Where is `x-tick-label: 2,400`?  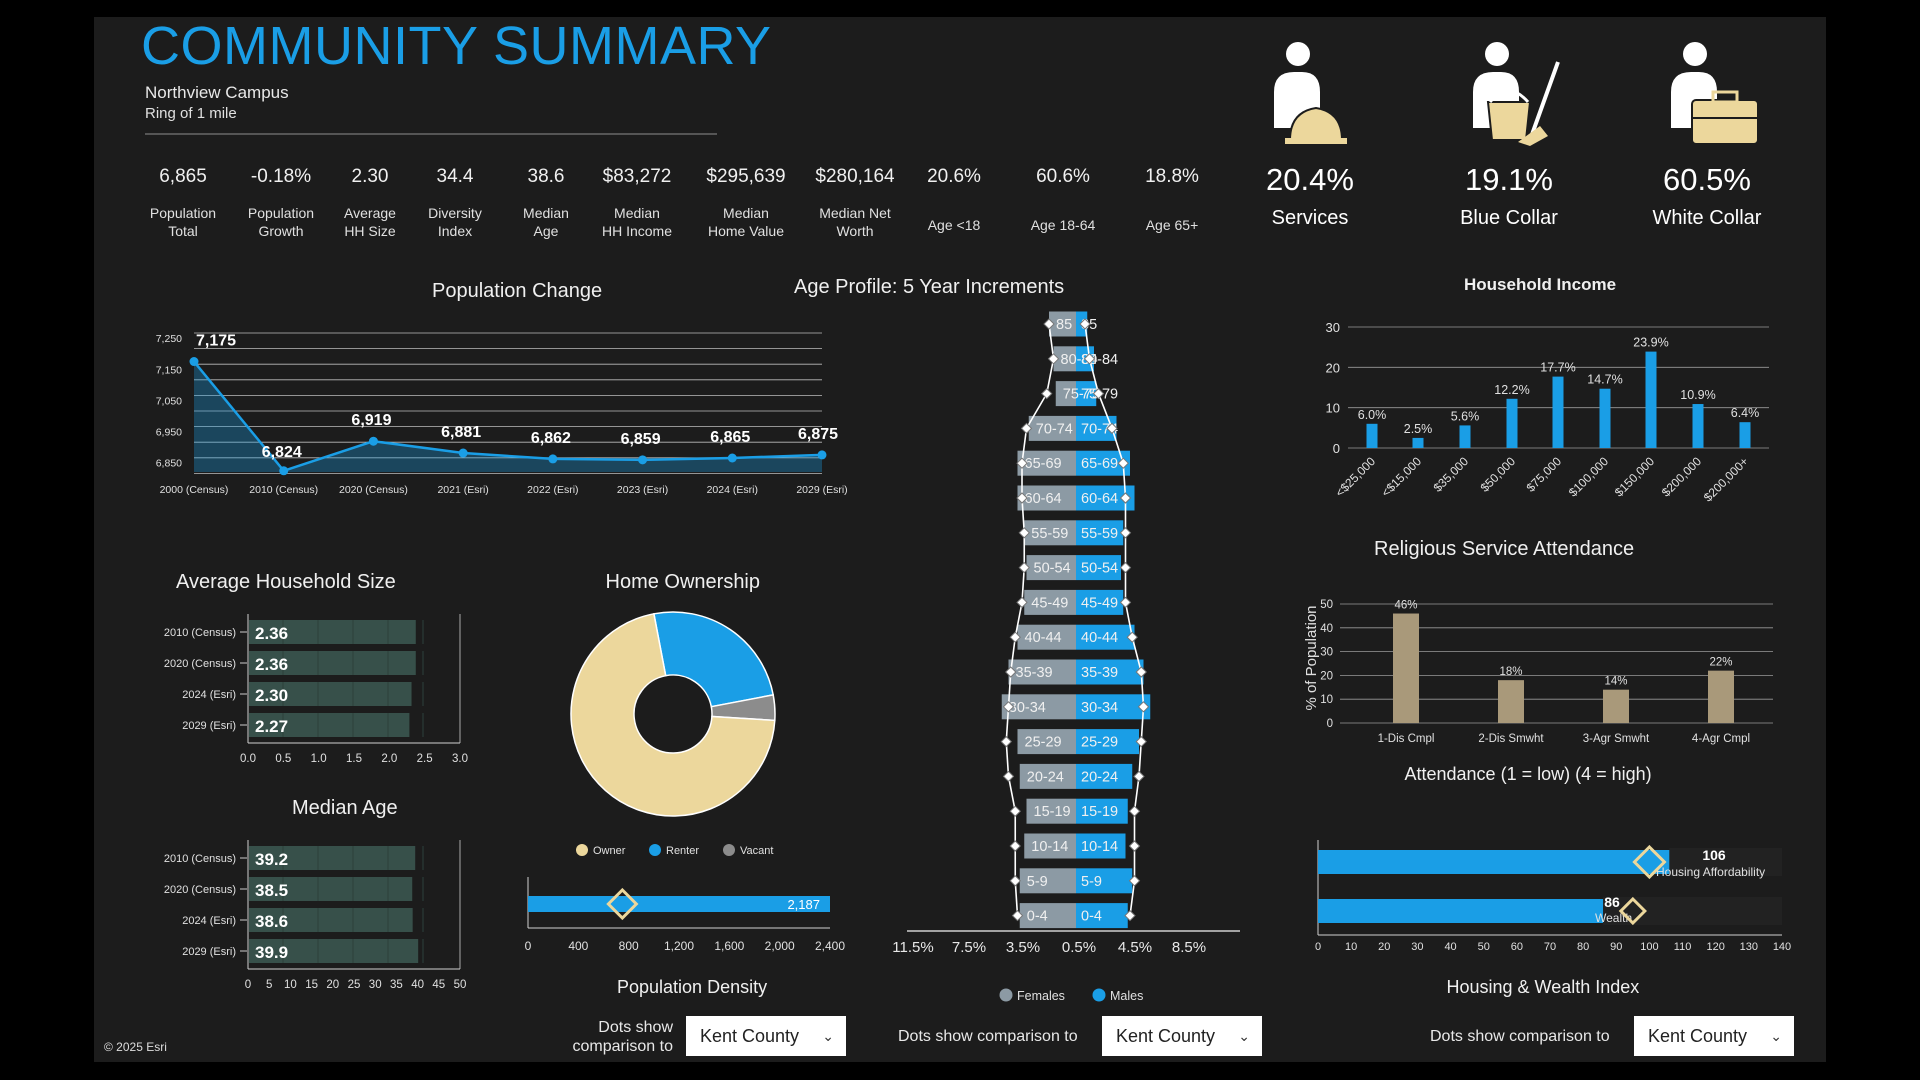 x-tick-label: 2,400 is located at coordinates (830, 946).